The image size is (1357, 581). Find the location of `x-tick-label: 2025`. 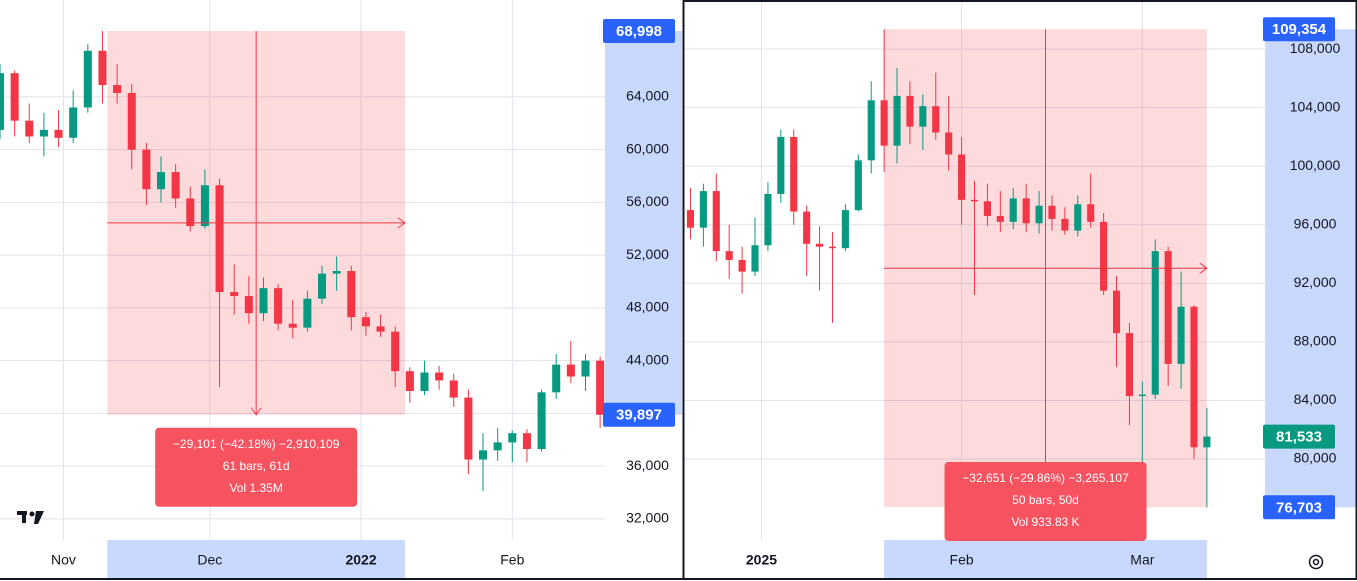

x-tick-label: 2025 is located at coordinates (761, 560).